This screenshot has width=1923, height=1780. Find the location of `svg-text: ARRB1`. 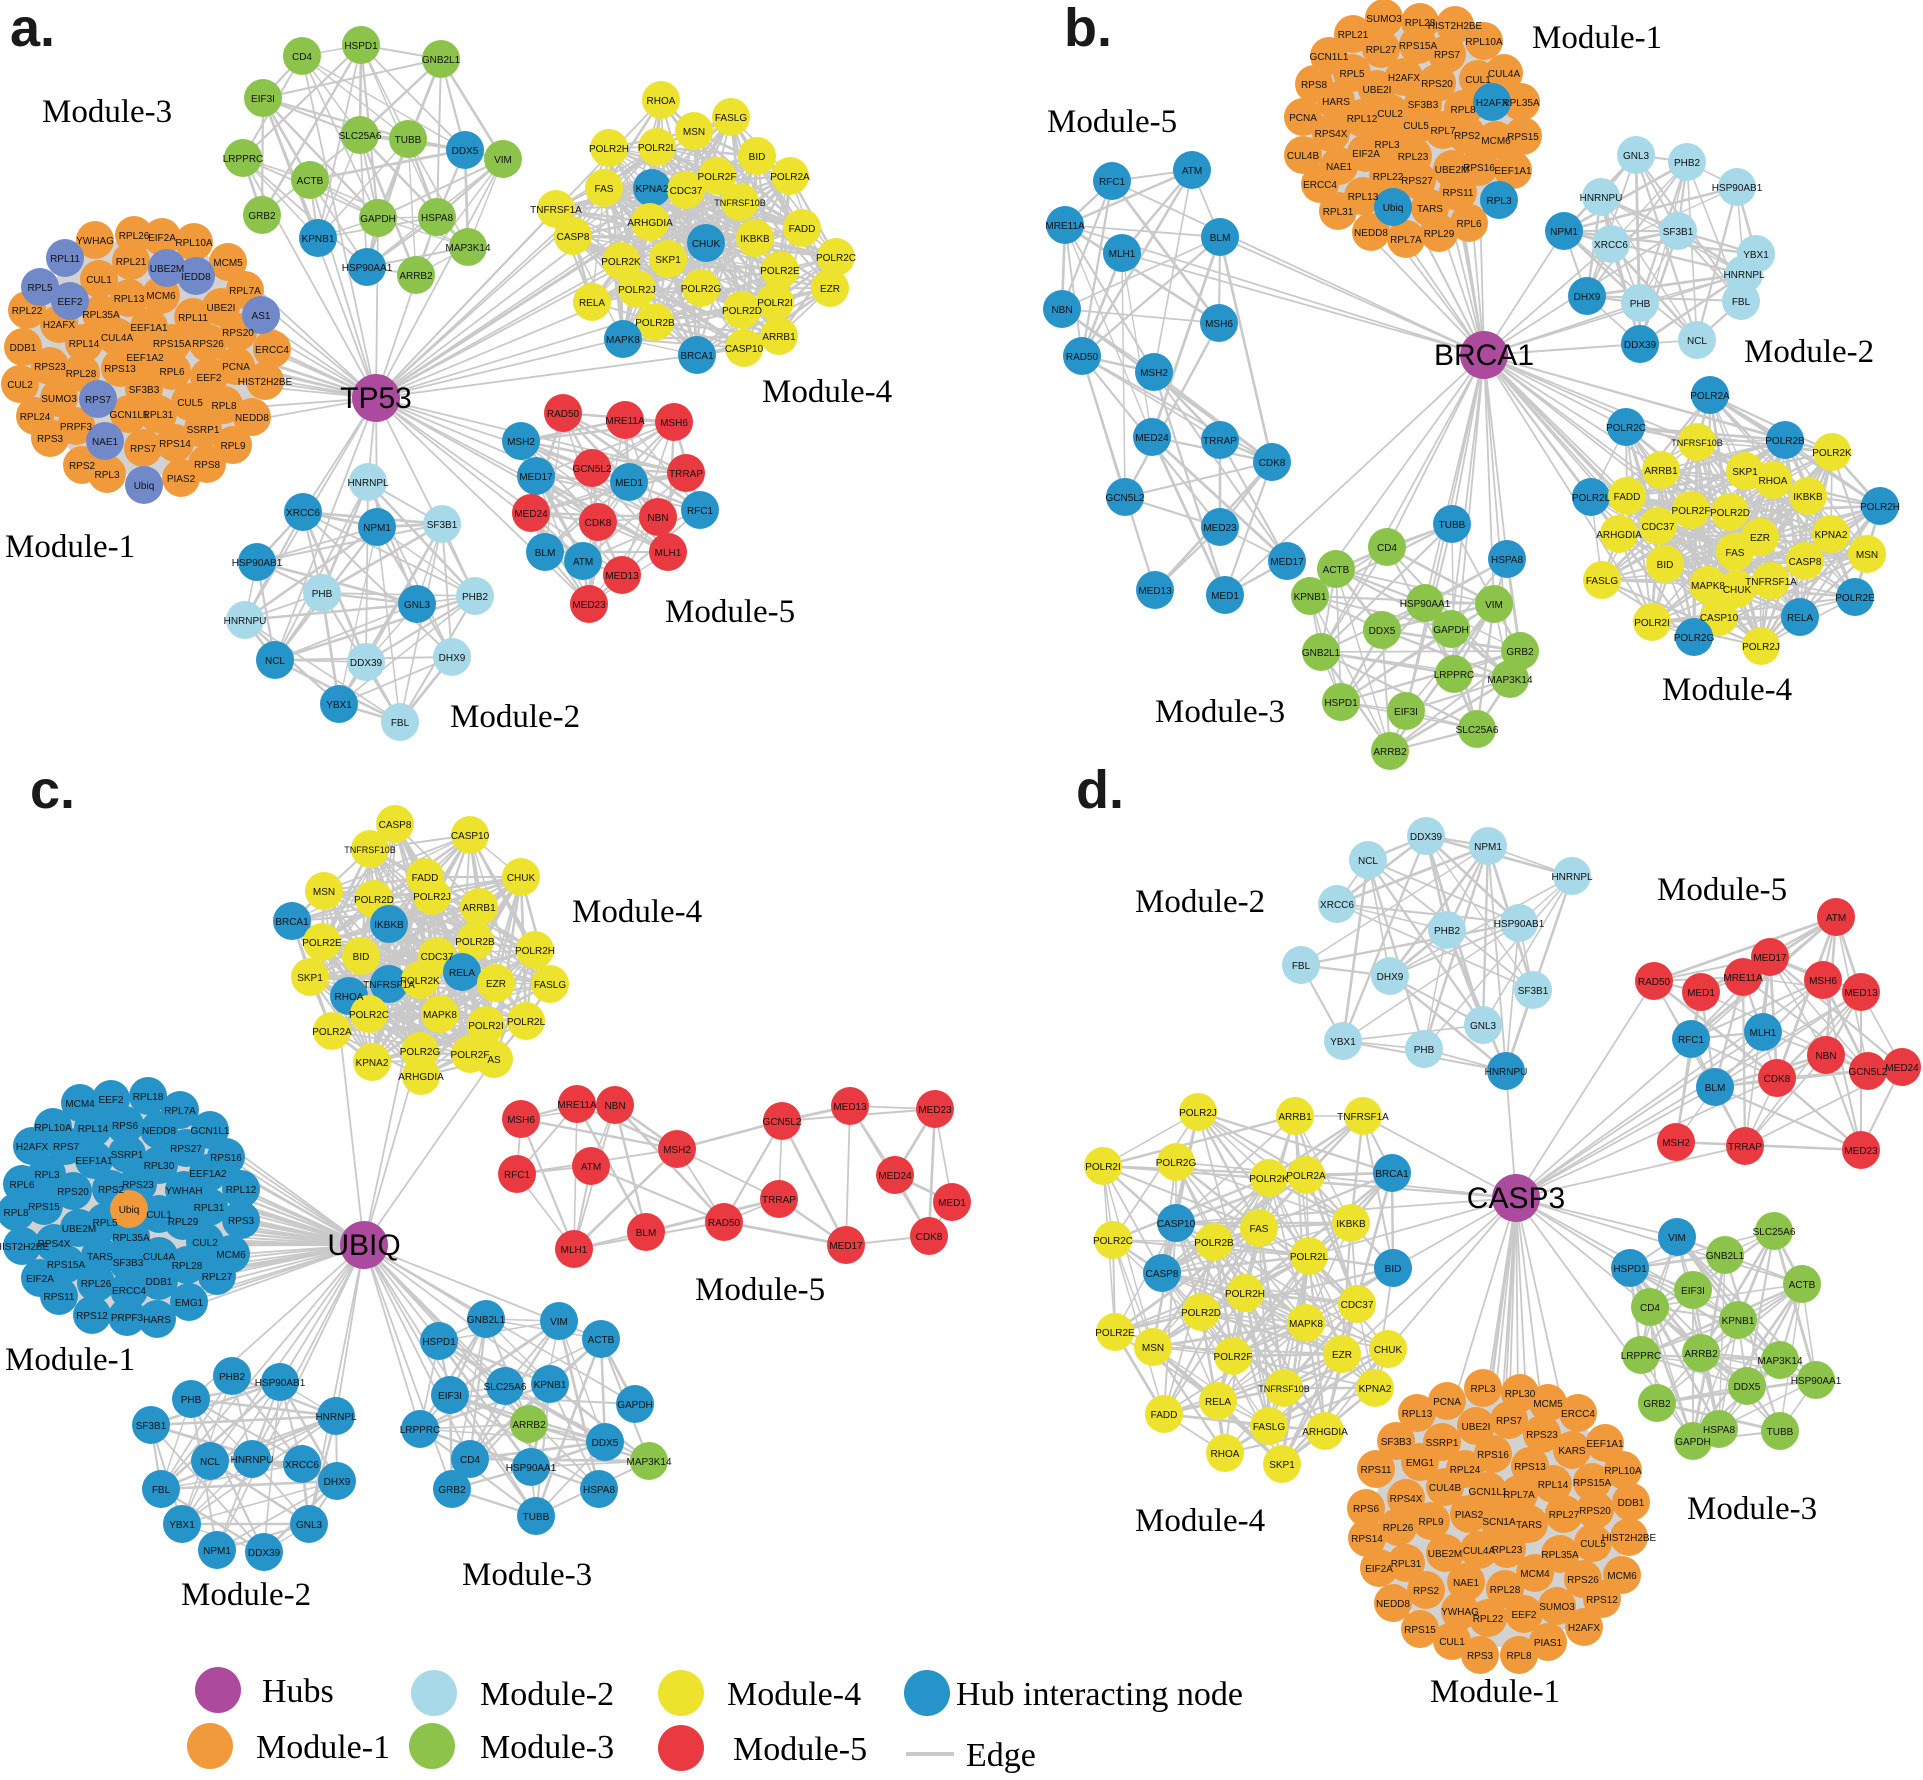

svg-text: ARRB1 is located at coordinates (1661, 471).